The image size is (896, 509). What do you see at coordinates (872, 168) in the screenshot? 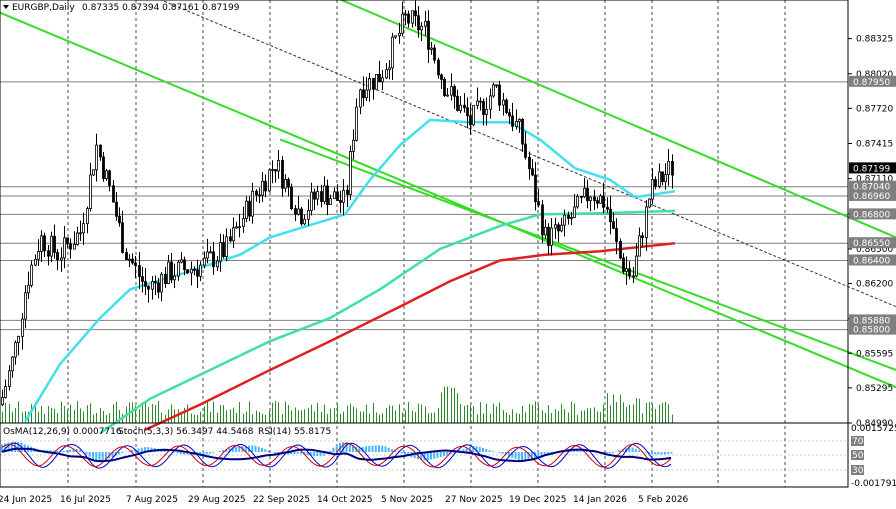
I see `current-price-tag` at bounding box center [872, 168].